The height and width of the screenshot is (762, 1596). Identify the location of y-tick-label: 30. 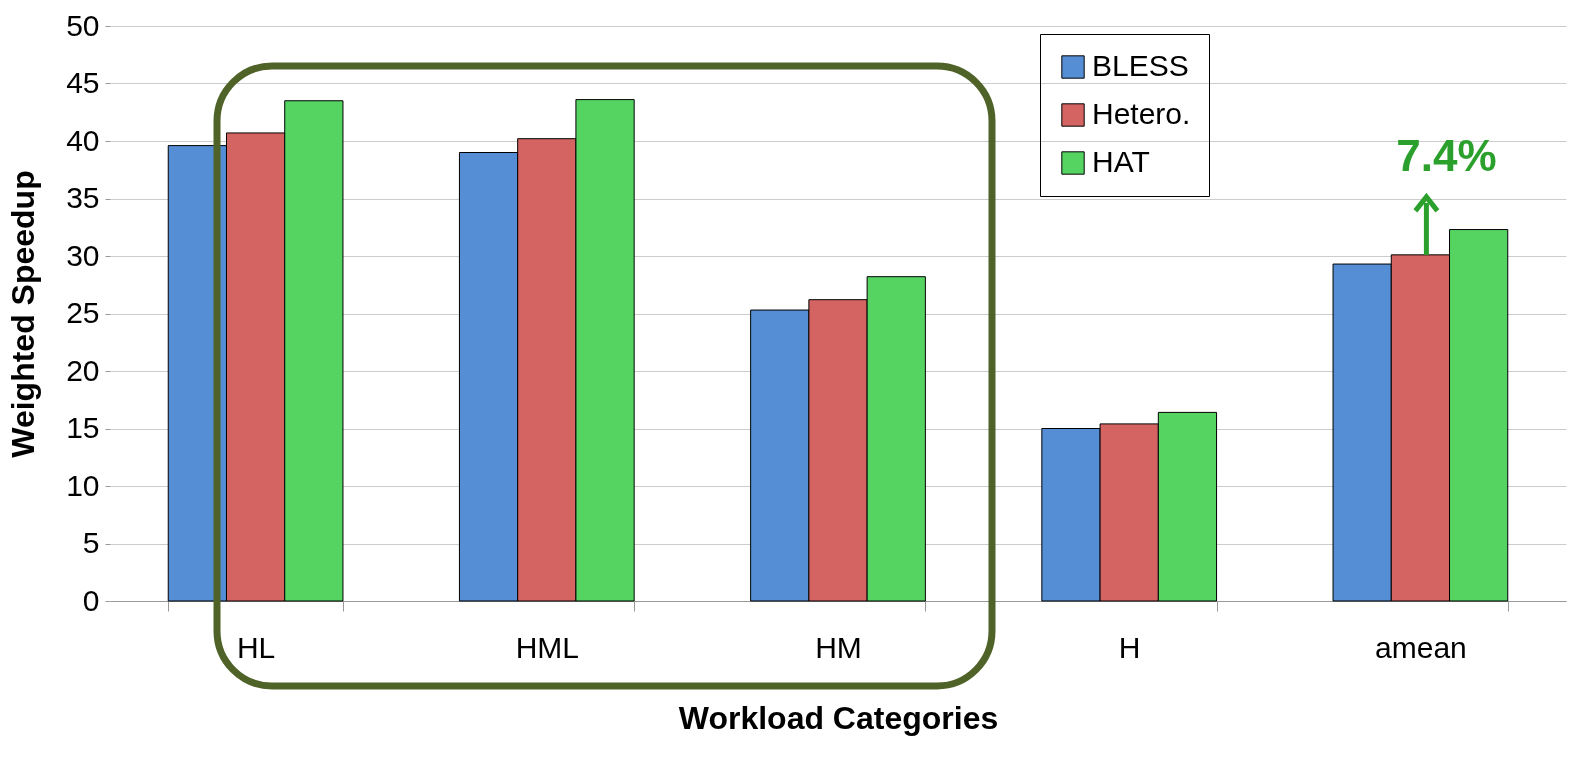
(83, 255).